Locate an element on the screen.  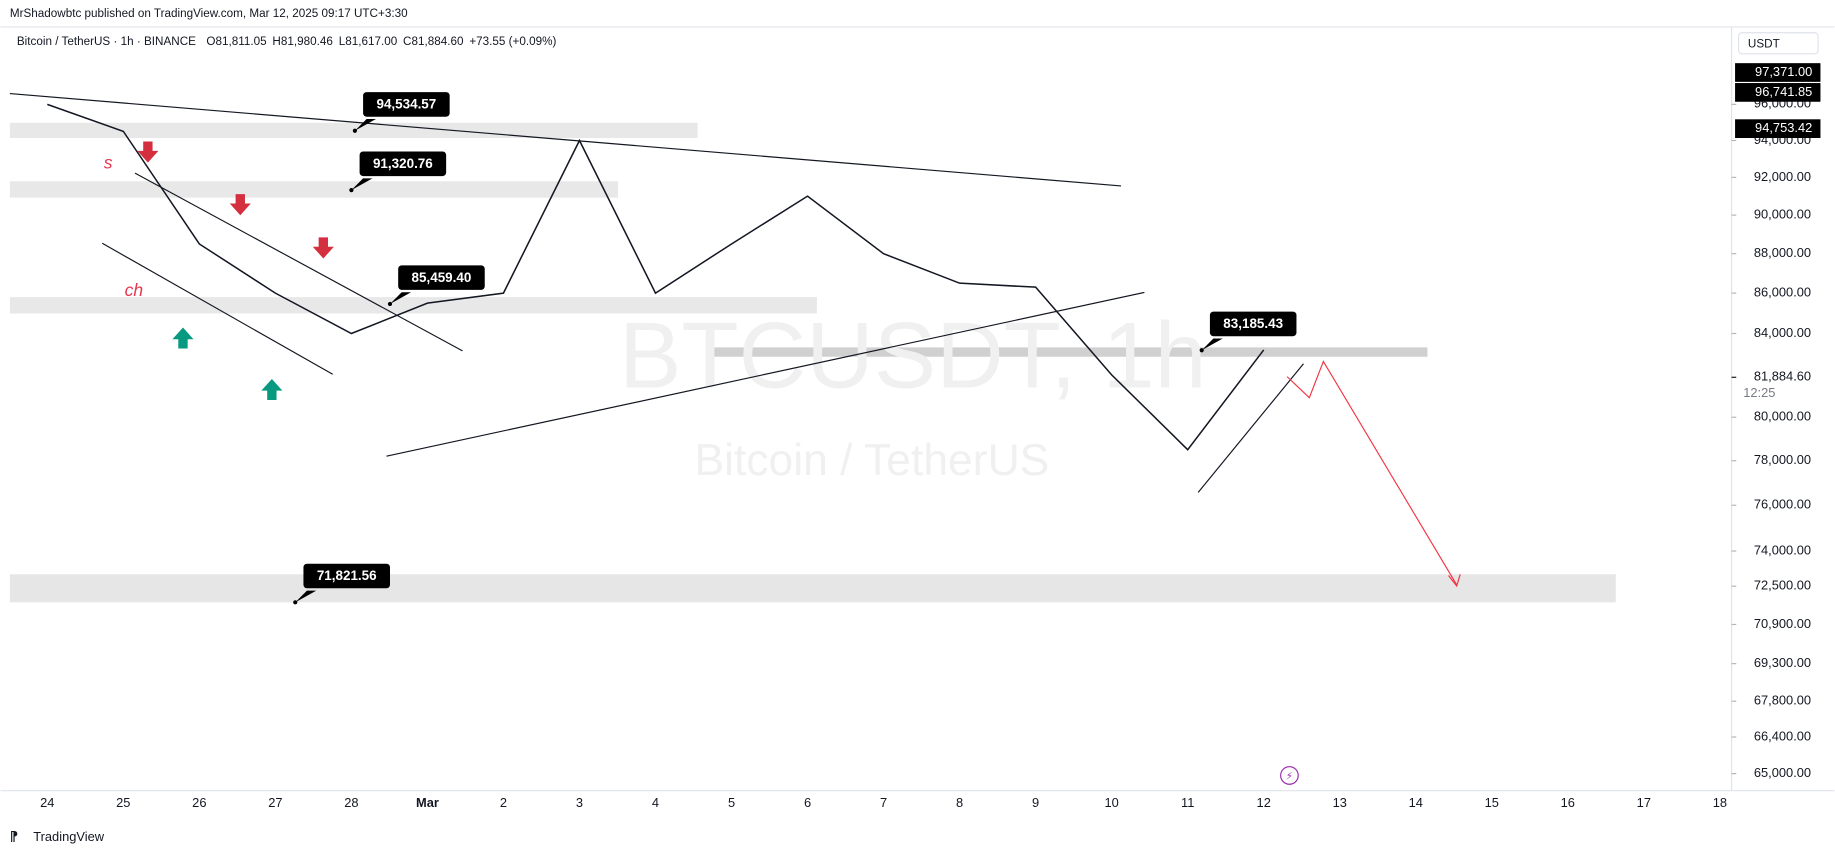
event-icon is located at coordinates (1289, 775).